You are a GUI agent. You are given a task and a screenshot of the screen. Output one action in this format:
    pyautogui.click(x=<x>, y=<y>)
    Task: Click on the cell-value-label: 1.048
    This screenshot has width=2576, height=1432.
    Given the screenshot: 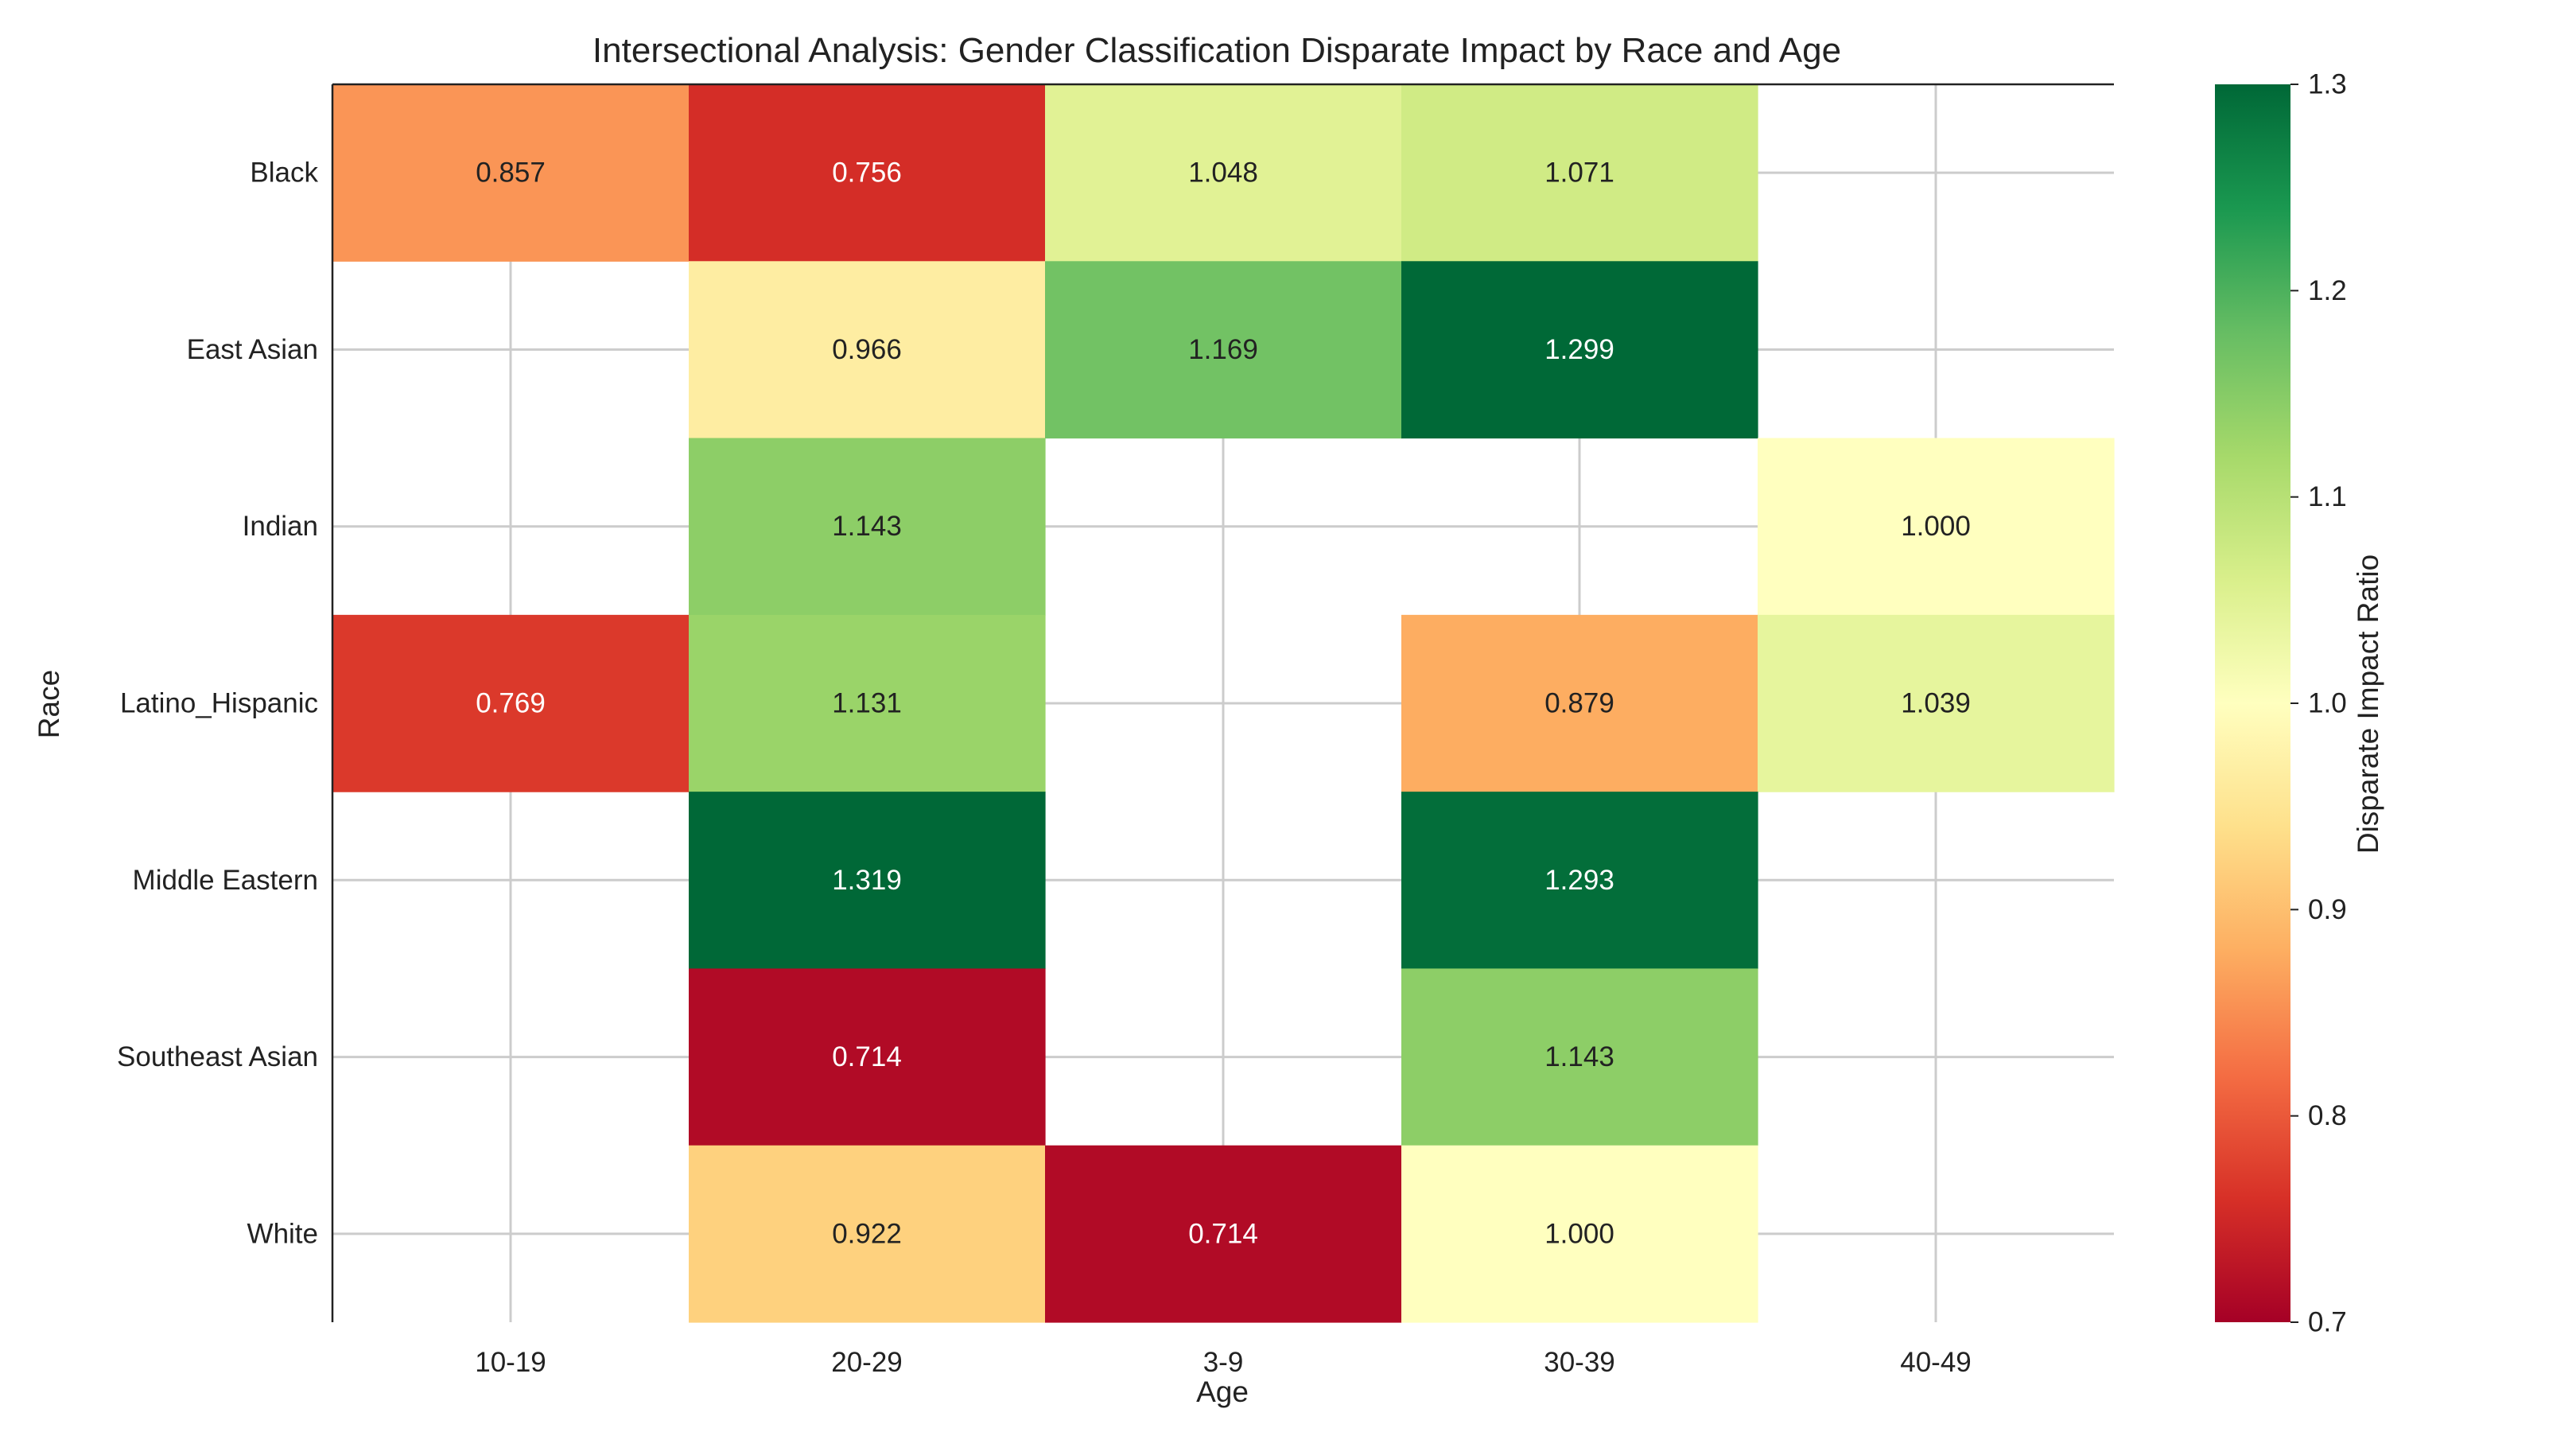 What is the action you would take?
    pyautogui.click(x=1223, y=173)
    